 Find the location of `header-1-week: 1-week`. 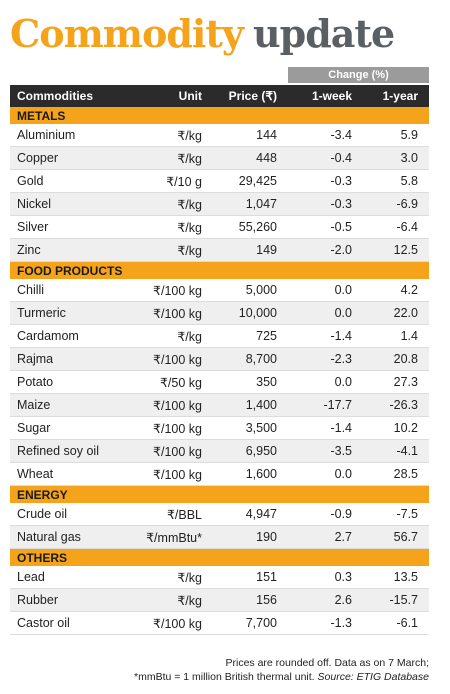

header-1-week: 1-week is located at coordinates (331, 96).